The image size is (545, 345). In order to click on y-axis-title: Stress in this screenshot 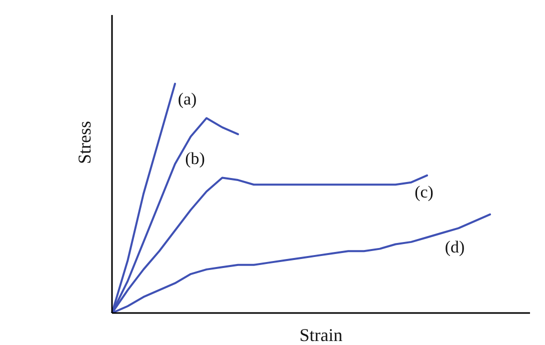, I will do `click(84, 142)`.